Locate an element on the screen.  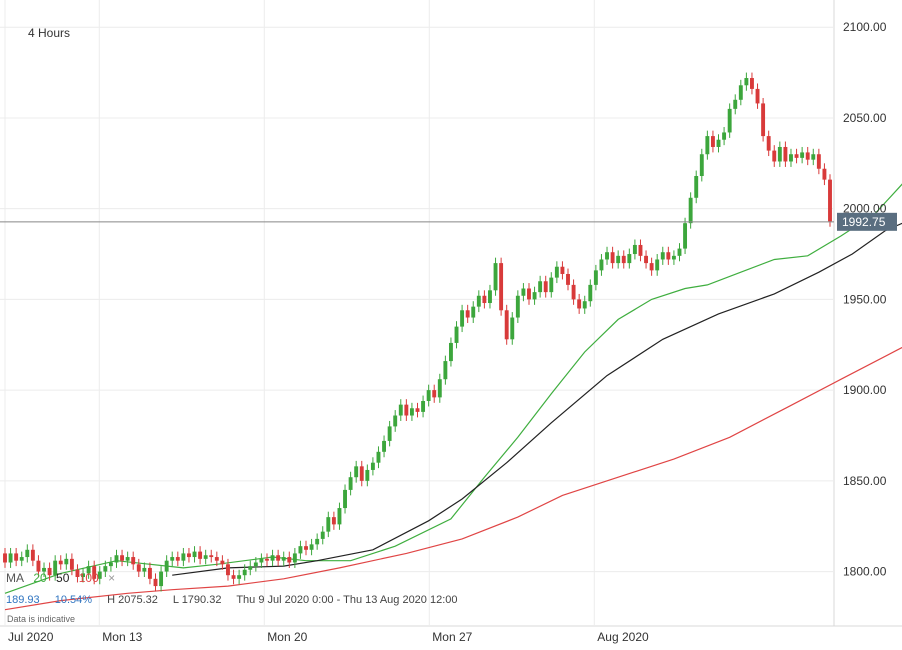
price-tick-label: 1800.00 is located at coordinates (865, 572).